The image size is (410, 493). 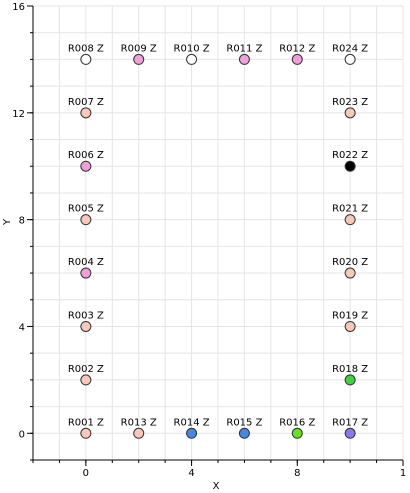 I want to click on y-tick-label: 8, so click(x=22, y=221).